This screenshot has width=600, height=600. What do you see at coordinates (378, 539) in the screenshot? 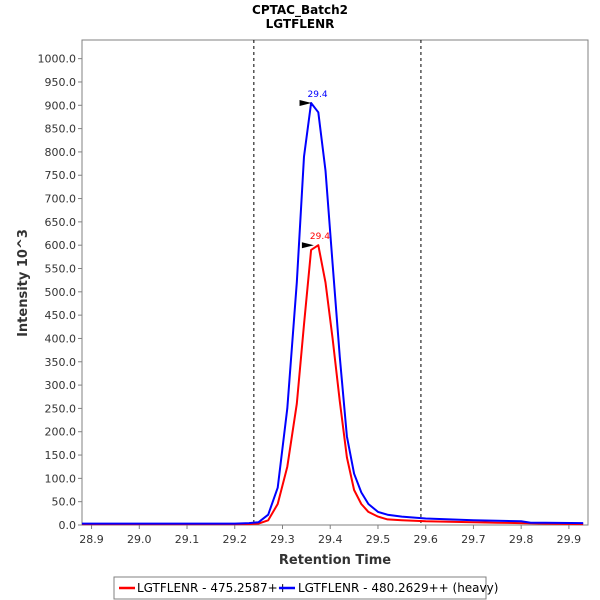
I see `x-tick-label: 29.5` at bounding box center [378, 539].